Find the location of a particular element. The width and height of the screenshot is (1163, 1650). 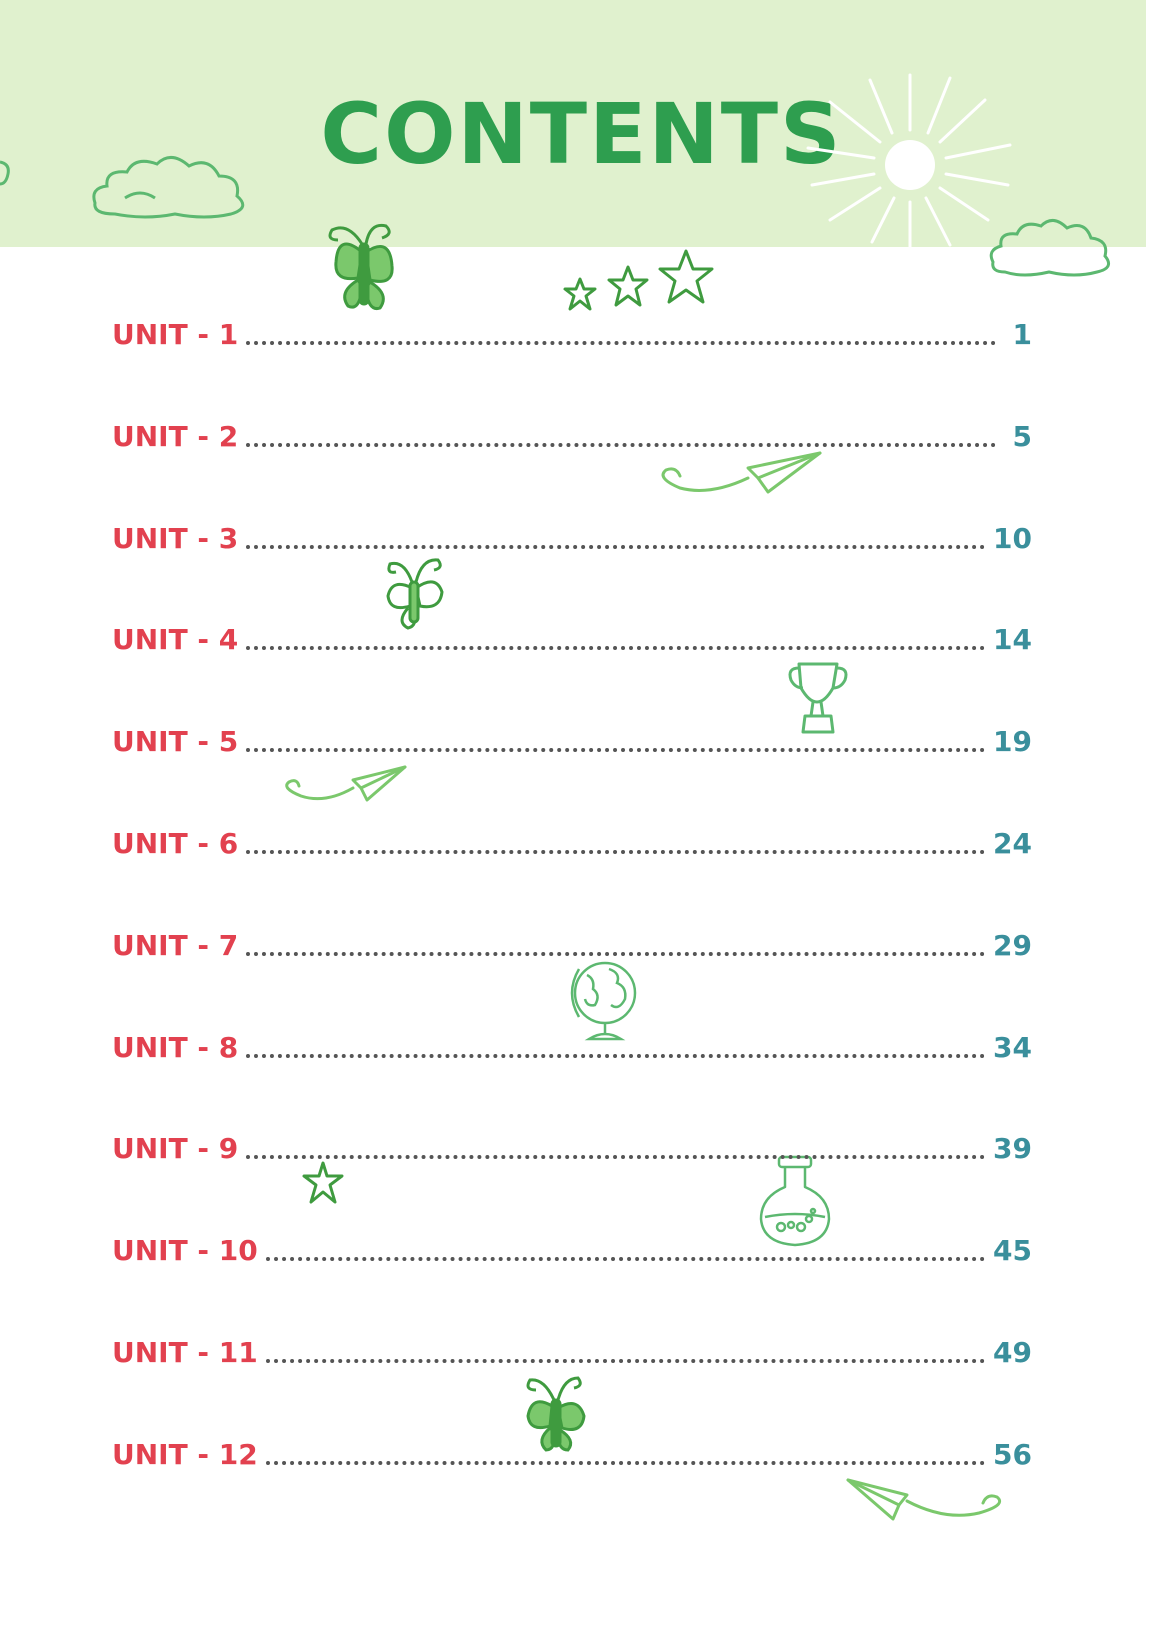

flask-icon is located at coordinates (795, 1201).